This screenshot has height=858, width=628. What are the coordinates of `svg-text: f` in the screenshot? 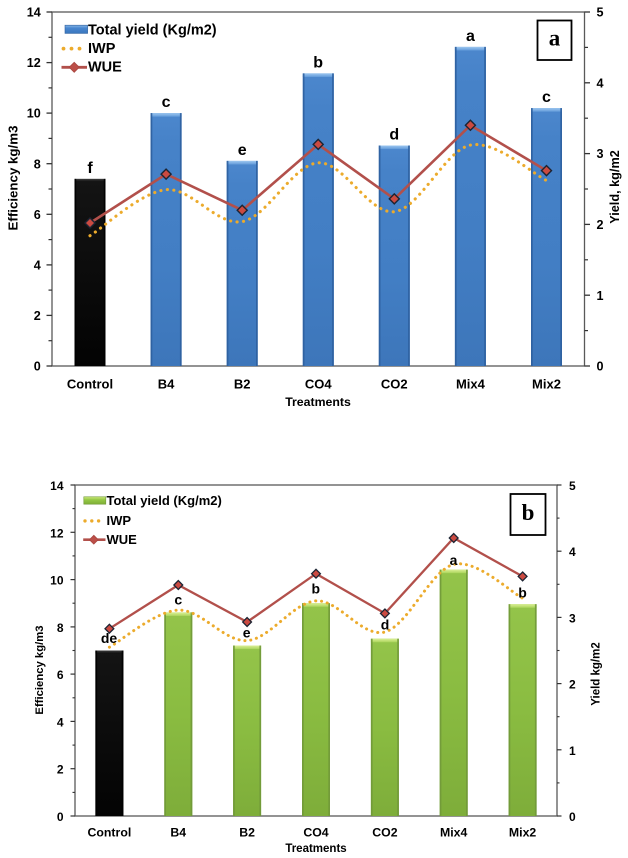 It's located at (90, 168).